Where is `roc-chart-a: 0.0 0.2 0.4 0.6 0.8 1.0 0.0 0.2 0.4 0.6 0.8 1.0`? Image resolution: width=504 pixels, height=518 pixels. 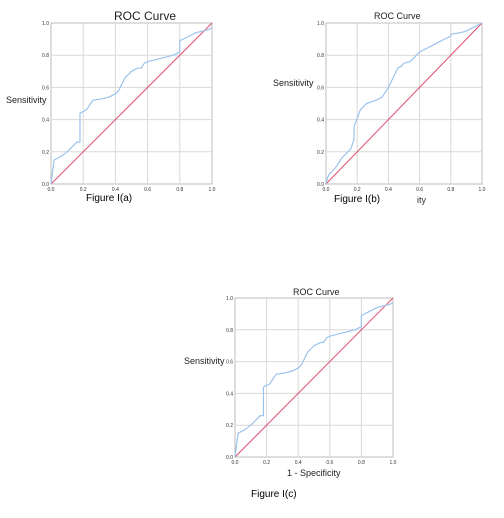 roc-chart-a: 0.0 0.2 0.4 0.6 0.8 1.0 0.0 0.2 0.4 0.6 0.8 1.0 is located at coordinates (129, 107).